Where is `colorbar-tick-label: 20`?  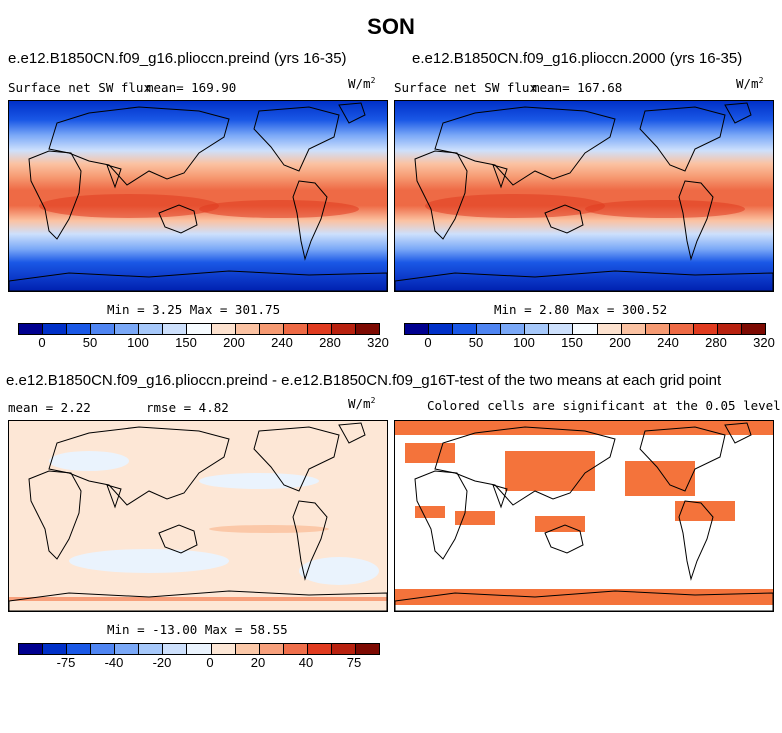
colorbar-tick-label: 20 is located at coordinates (258, 662).